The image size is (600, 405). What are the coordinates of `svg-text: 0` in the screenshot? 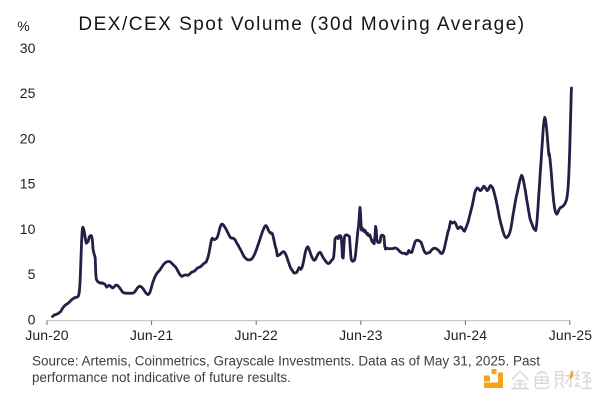 It's located at (32, 319).